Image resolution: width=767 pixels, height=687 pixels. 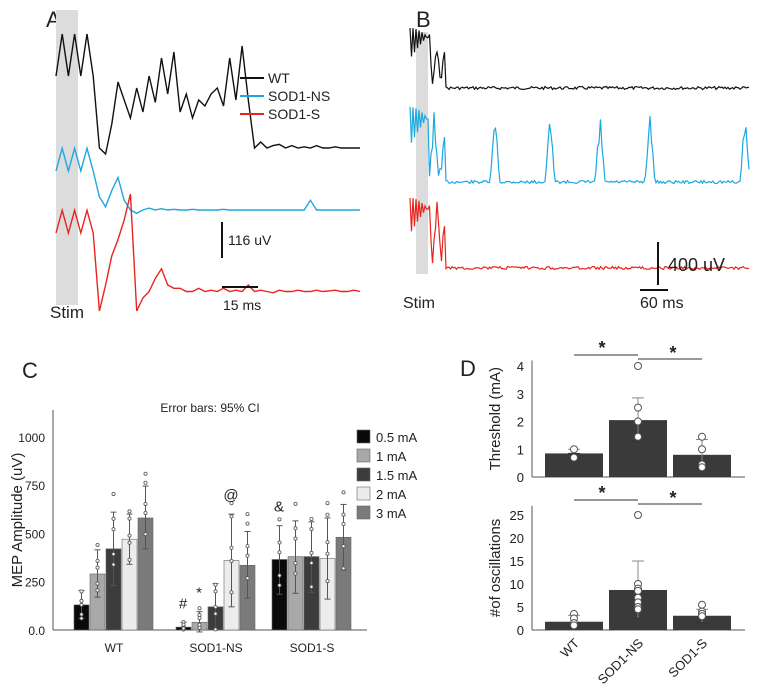 What do you see at coordinates (495, 418) in the screenshot?
I see `y-axis-label: Threshold (mA)` at bounding box center [495, 418].